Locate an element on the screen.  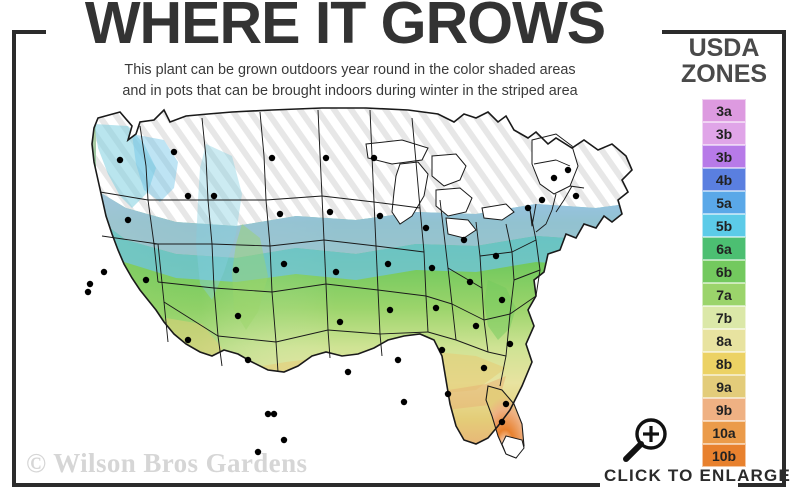
legend-swatch-5a-4: 5a is located at coordinates (724, 202).